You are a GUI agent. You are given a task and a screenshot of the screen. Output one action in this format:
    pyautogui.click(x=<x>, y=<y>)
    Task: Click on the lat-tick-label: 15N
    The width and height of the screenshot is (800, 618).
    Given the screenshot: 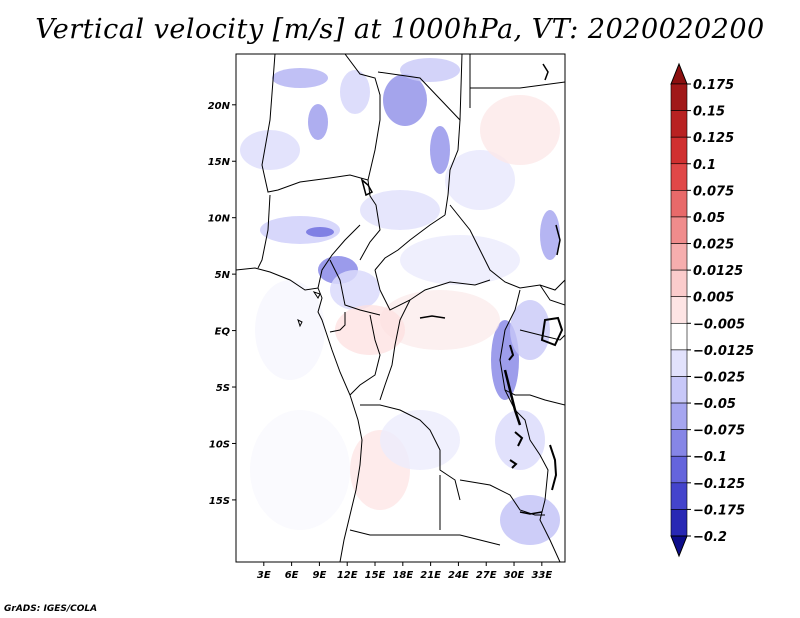 What is the action you would take?
    pyautogui.click(x=219, y=162)
    